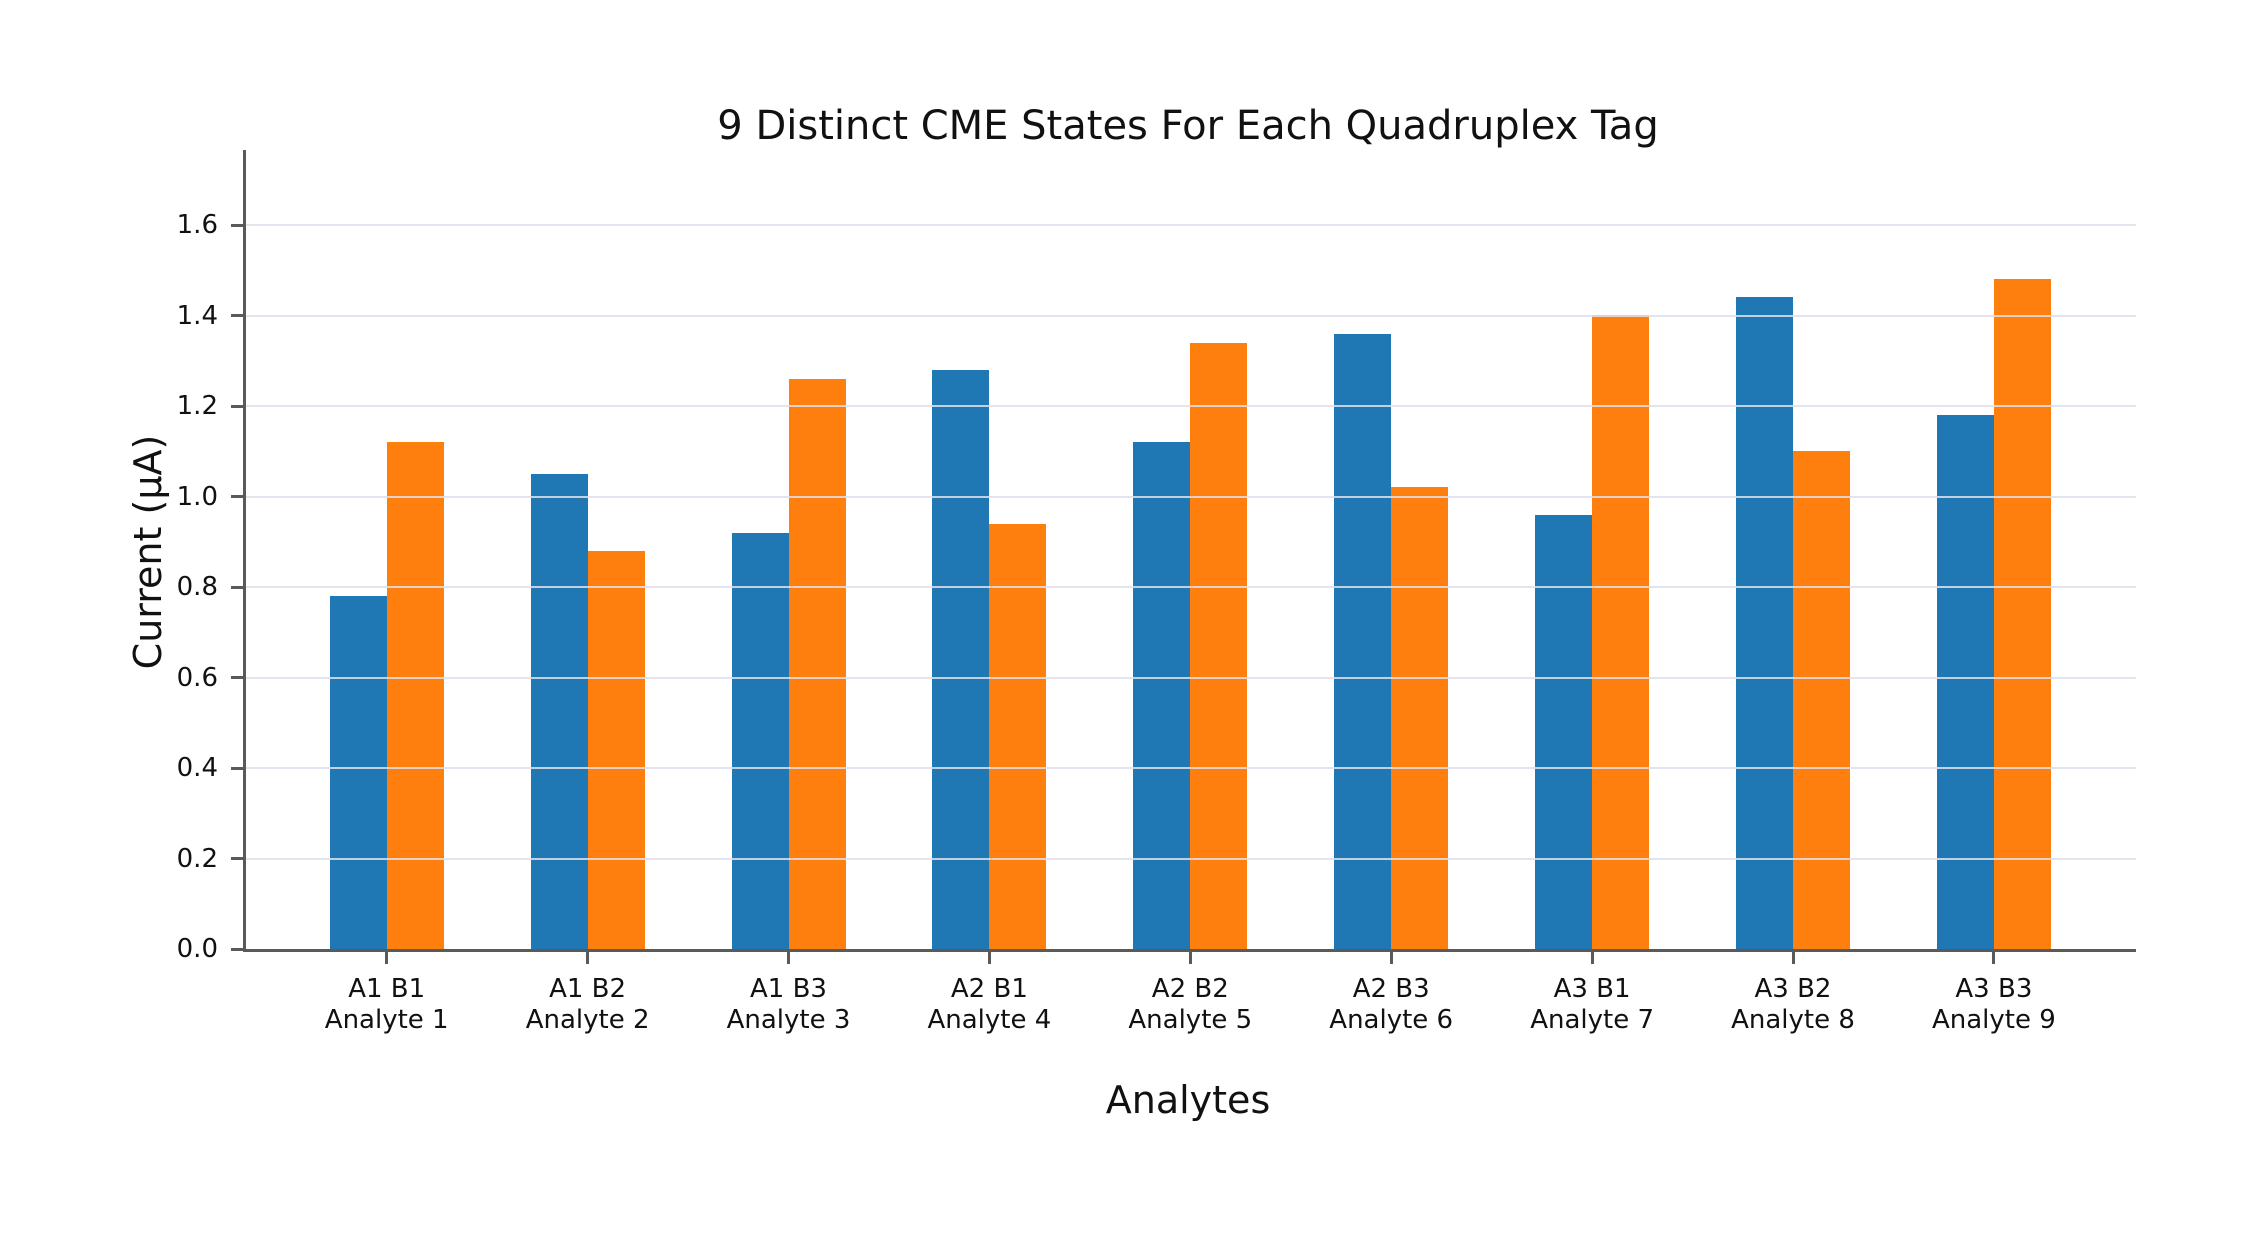  What do you see at coordinates (588, 989) in the screenshot?
I see `x-tick-label-tag: A1 B2` at bounding box center [588, 989].